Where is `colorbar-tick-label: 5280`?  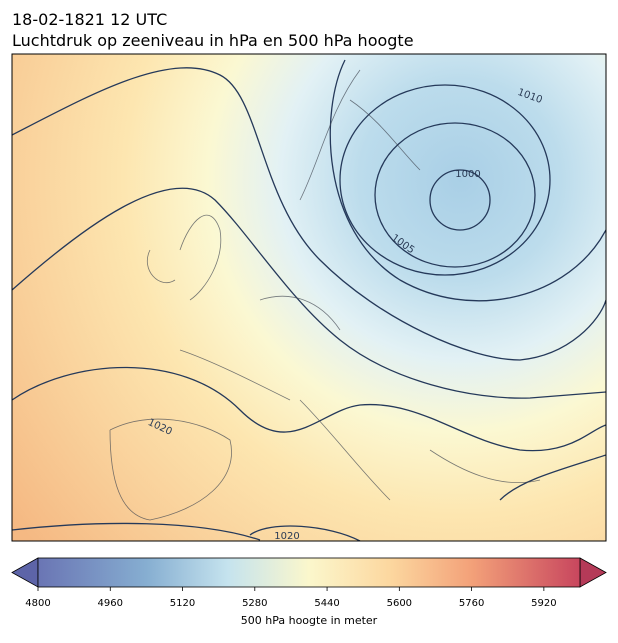 colorbar-tick-label: 5280 is located at coordinates (254, 603).